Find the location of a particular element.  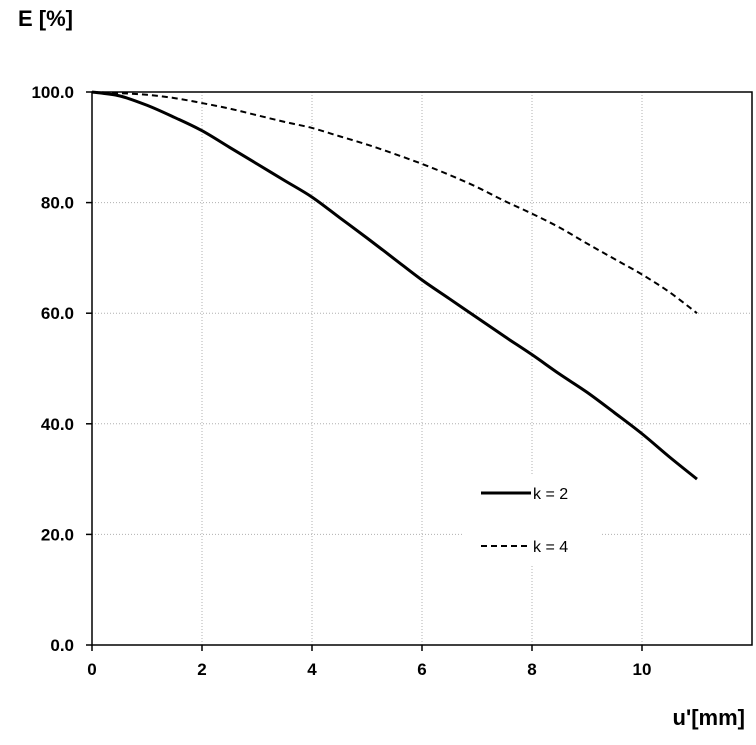

y-axis-title: E [%] is located at coordinates (45, 18).